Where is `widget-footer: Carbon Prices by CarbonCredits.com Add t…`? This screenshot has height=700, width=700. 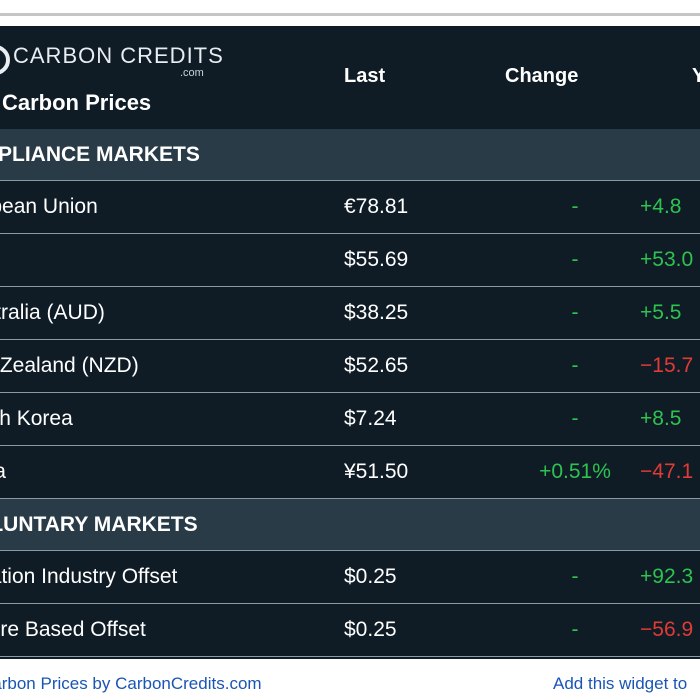 widget-footer: Carbon Prices by CarbonCredits.com Add t… is located at coordinates (350, 686).